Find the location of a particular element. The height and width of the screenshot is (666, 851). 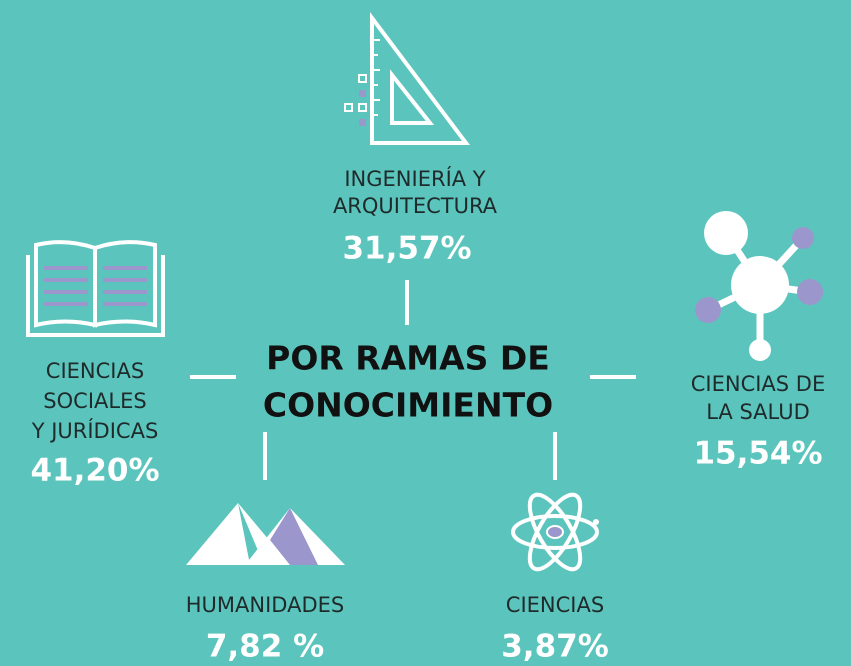

node-label: Y JURÍDICAS is located at coordinates (95, 430).